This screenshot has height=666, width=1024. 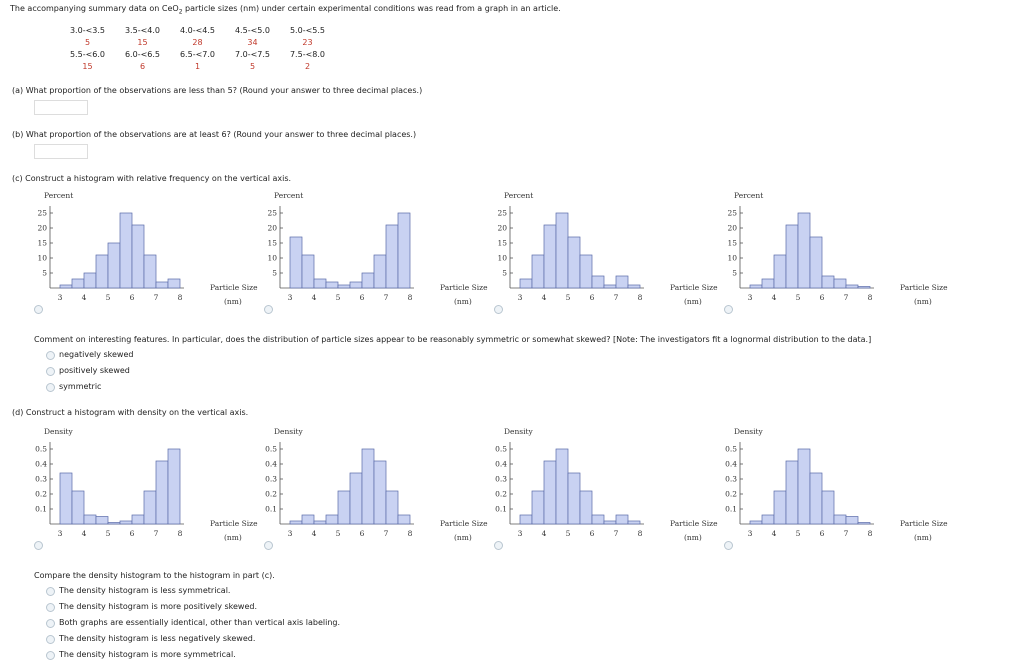 I want to click on radio-negatively-skewed, so click(x=50, y=355).